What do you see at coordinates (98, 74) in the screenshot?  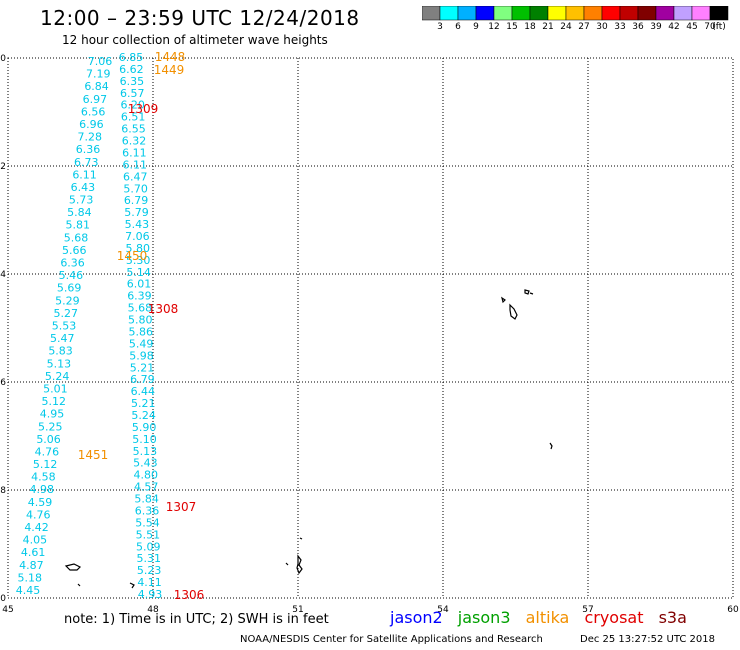 I see `wave-height-value: 7.19` at bounding box center [98, 74].